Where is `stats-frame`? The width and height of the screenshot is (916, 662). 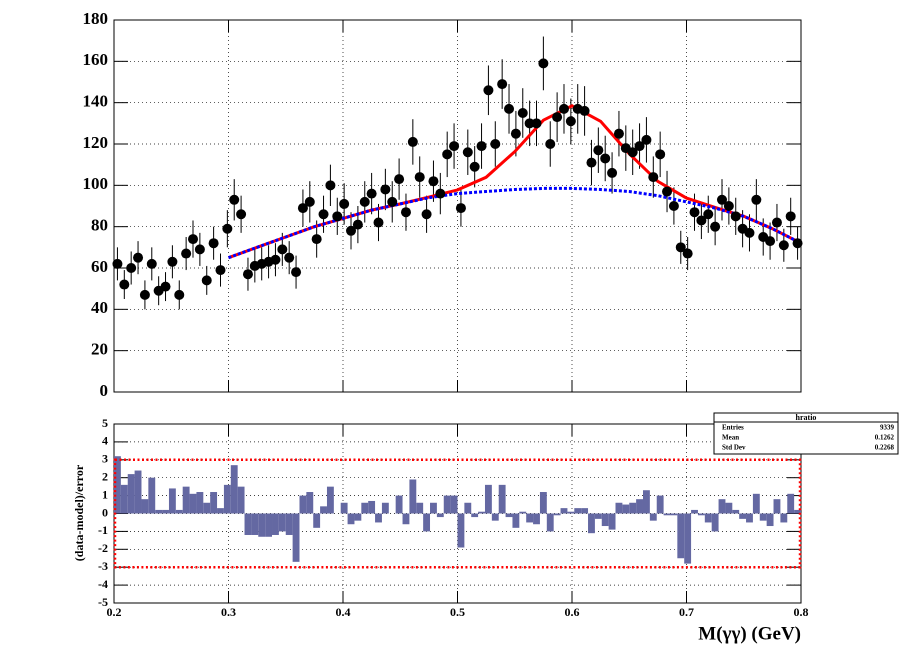 stats-frame is located at coordinates (806, 433).